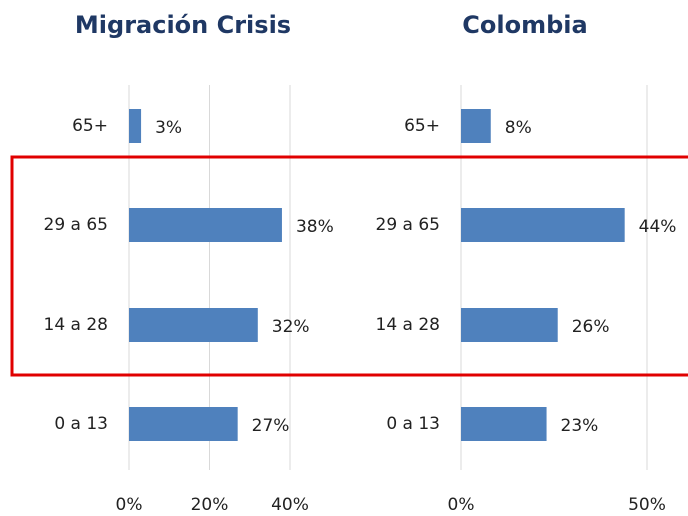 Image resolution: width=688 pixels, height=516 pixels. I want to click on data-label: 23%, so click(580, 426).